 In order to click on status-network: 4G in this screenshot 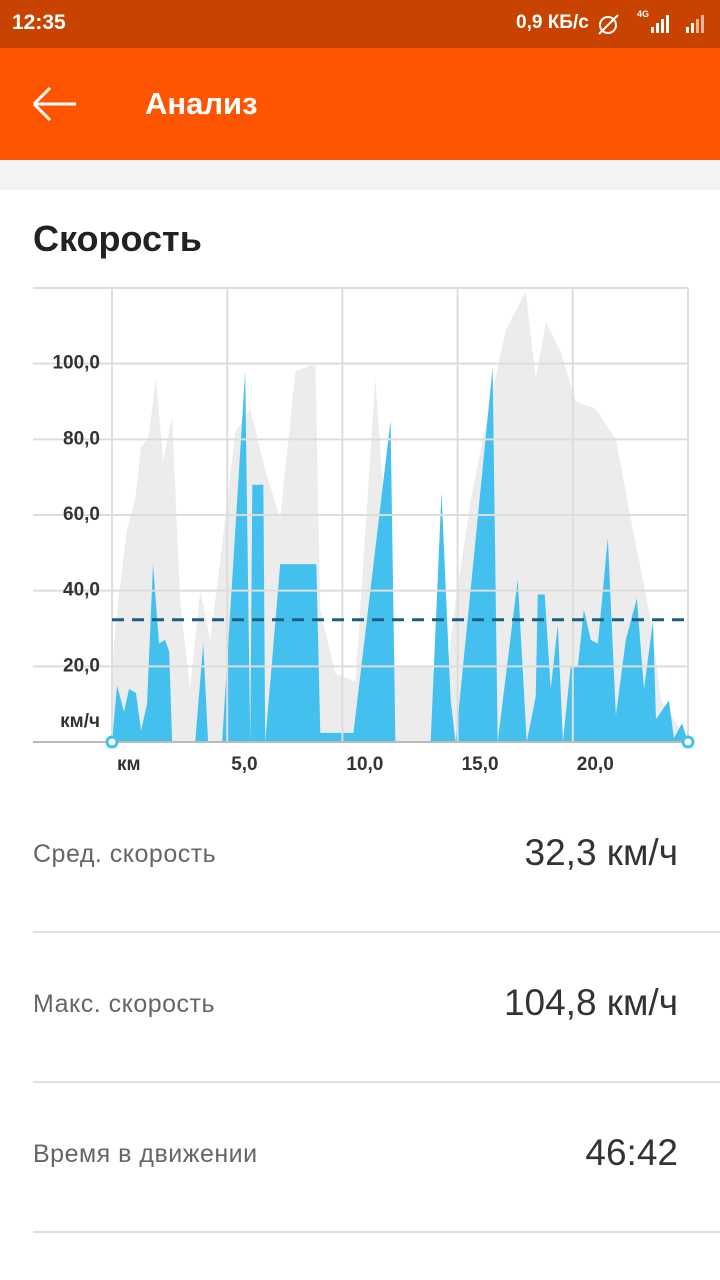, I will do `click(643, 14)`.